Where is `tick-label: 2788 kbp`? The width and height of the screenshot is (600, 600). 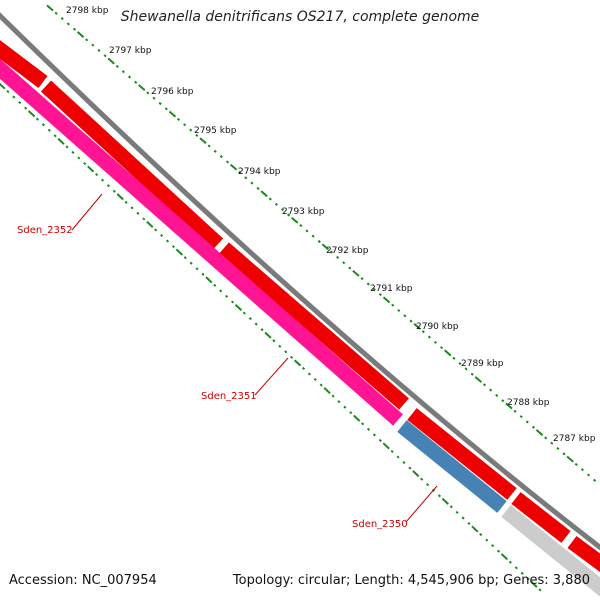
tick-label: 2788 kbp is located at coordinates (528, 403).